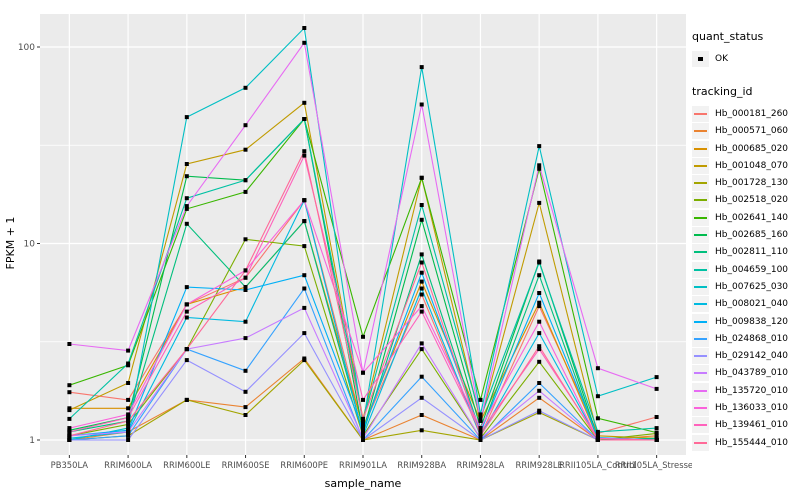 This screenshot has height=500, width=800. I want to click on legend-item: Hb_002641_140, so click(745, 217).